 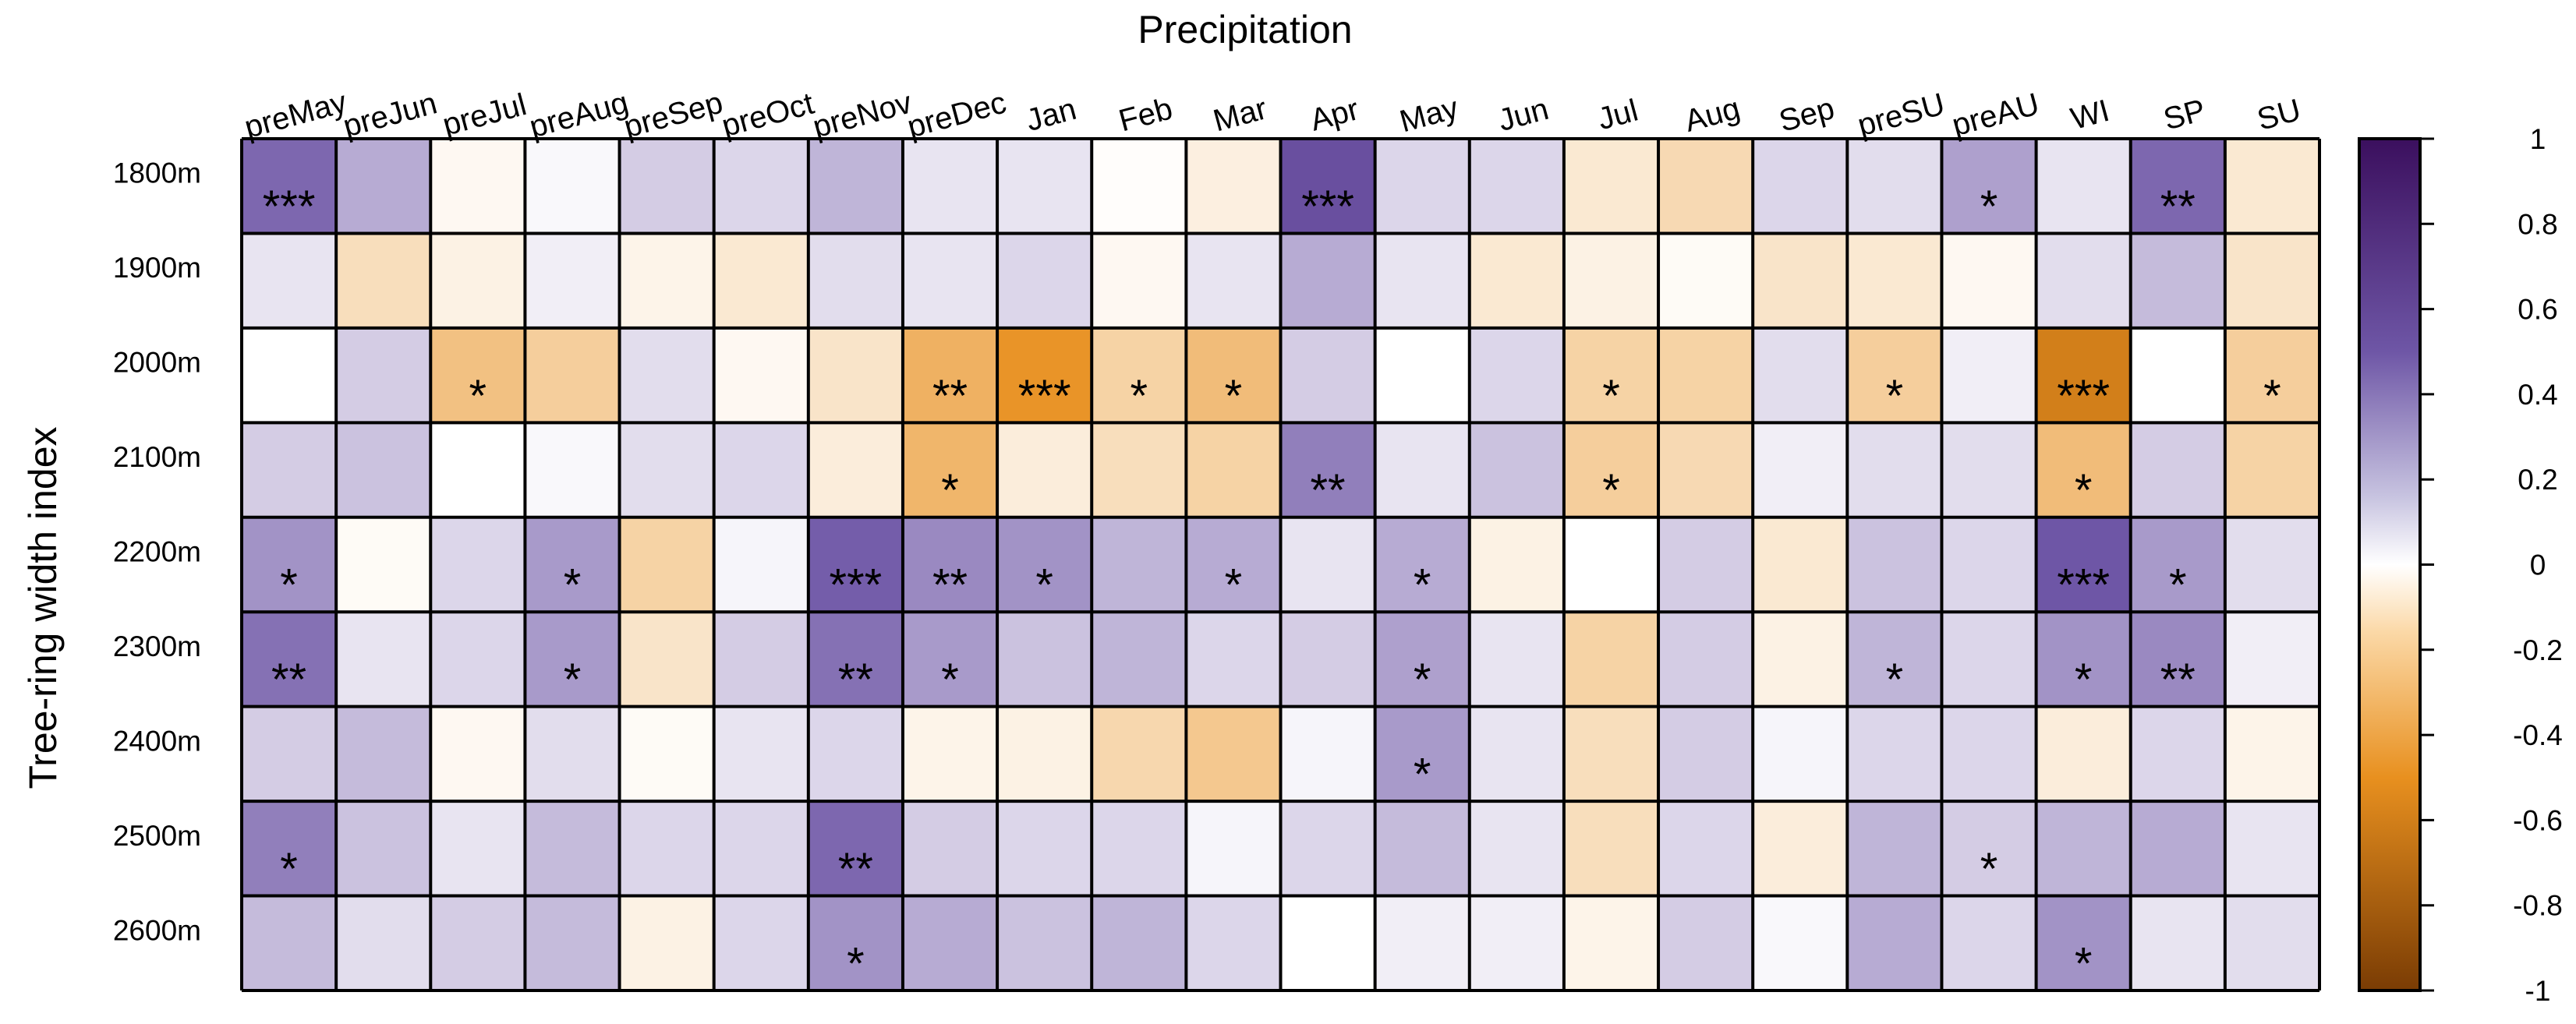 I want to click on row-label: 2100m, so click(x=157, y=457).